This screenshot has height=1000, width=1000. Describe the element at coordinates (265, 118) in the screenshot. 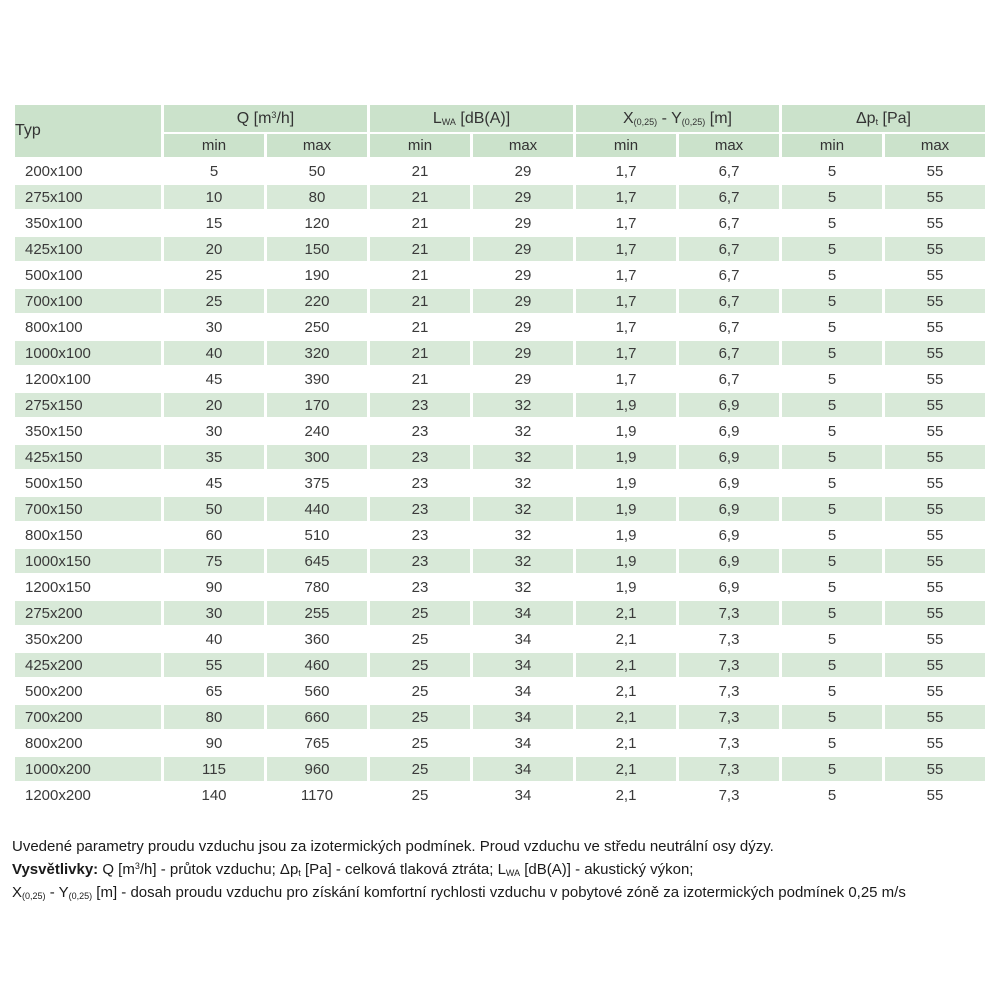

I see `column-group-q: Q [m3/h]` at that location.